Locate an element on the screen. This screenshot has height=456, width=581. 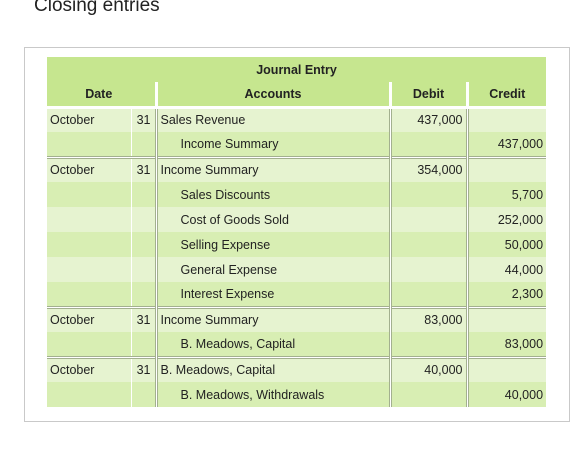
accounts-header: Accounts is located at coordinates (274, 95).